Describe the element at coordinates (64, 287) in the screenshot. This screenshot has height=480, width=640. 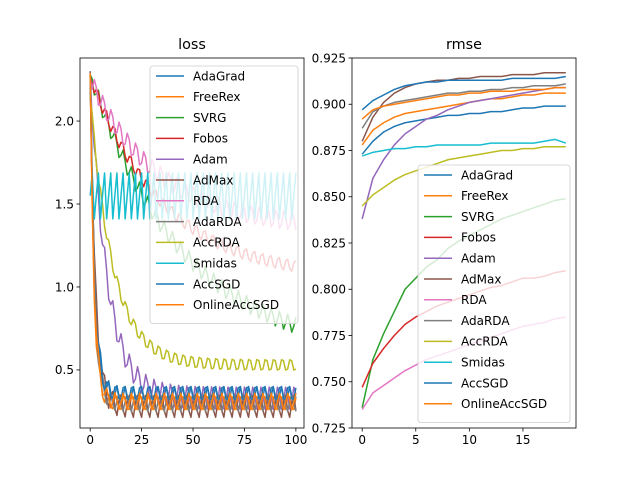
I see `loss-y-tick-label: 1.0` at that location.